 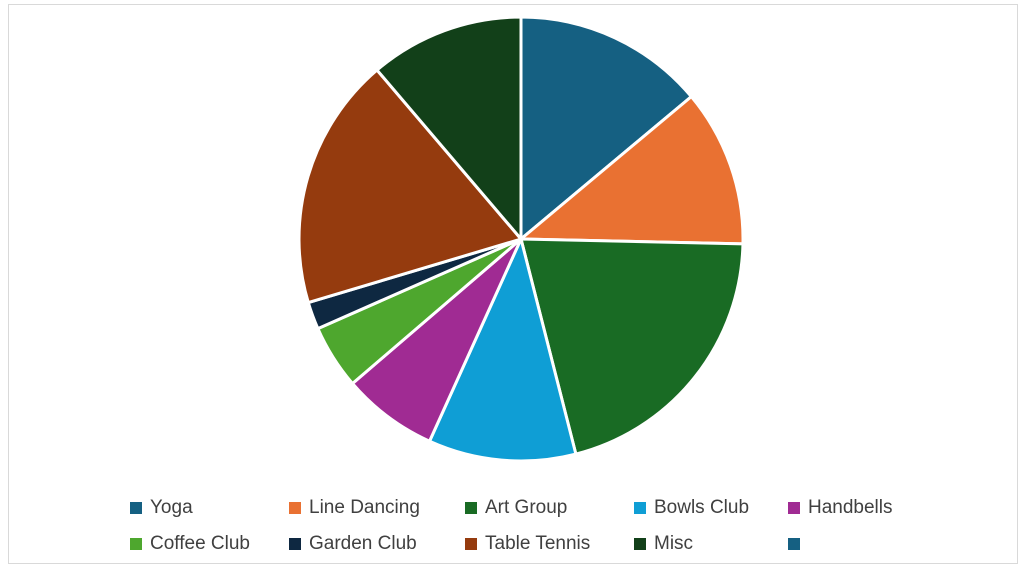 I want to click on legend-label: Handbells, so click(x=850, y=507).